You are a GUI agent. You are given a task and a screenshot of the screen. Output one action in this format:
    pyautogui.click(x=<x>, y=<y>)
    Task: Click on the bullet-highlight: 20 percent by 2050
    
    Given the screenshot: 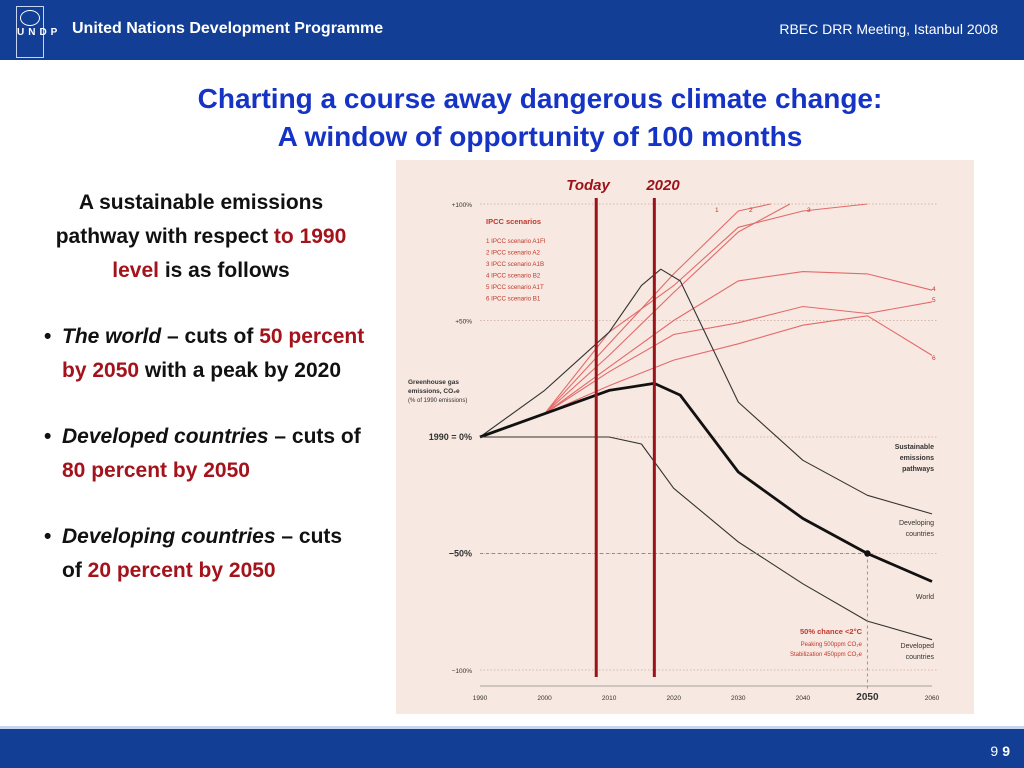 What is the action you would take?
    pyautogui.click(x=181, y=570)
    